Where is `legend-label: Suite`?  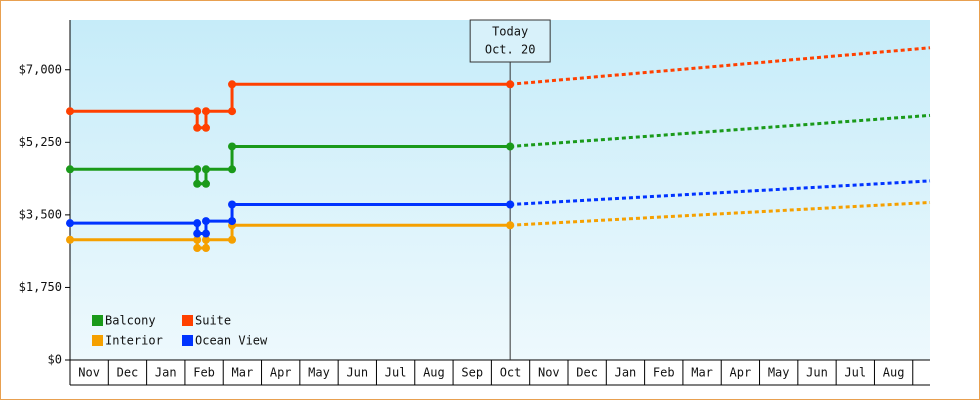
legend-label: Suite is located at coordinates (213, 321).